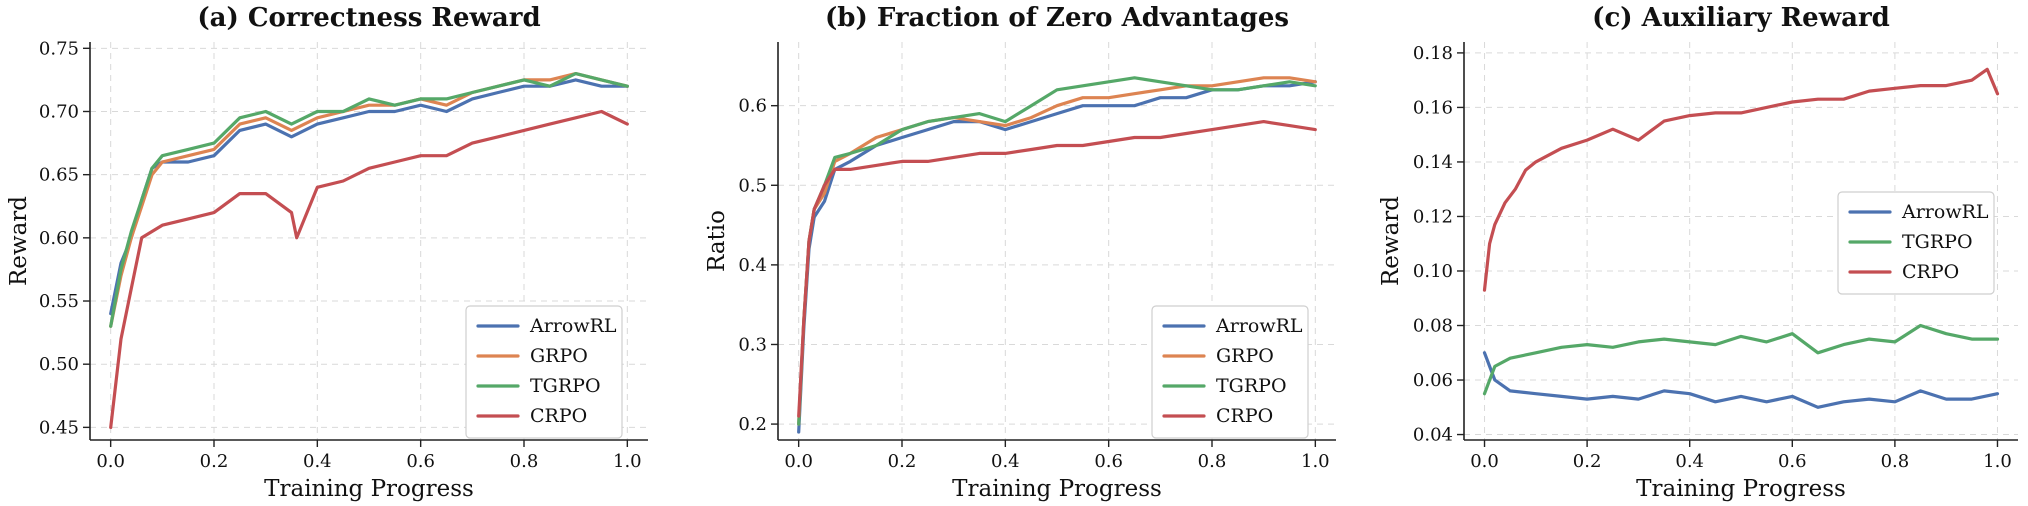 This screenshot has width=2028, height=506. Describe the element at coordinates (1741, 179) in the screenshot. I see `series-line-crpo` at that location.